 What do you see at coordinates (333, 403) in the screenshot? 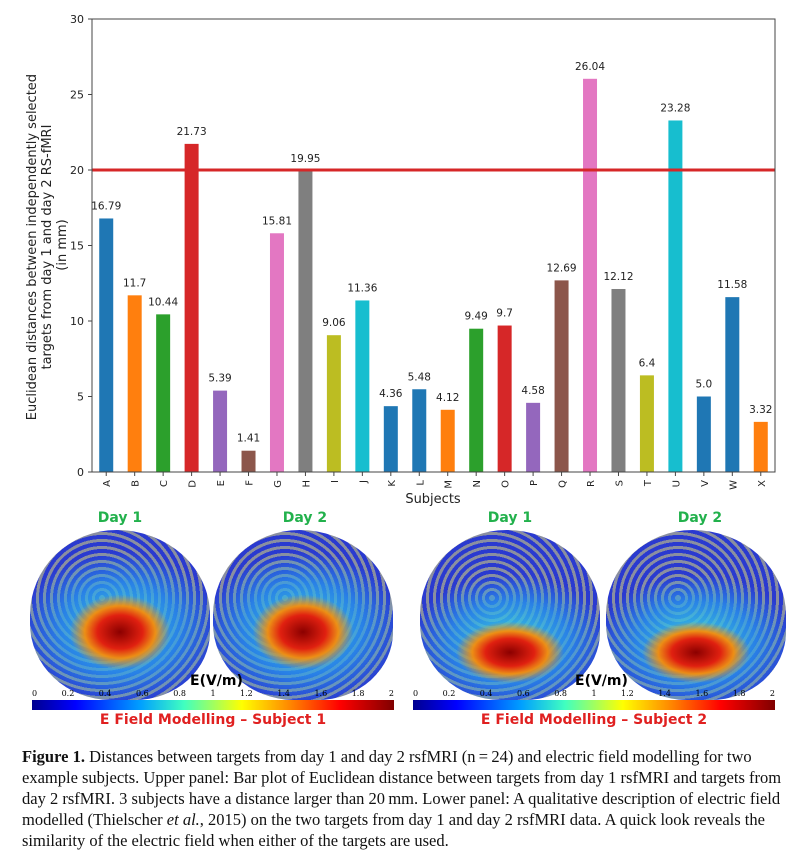
I see `bar-I` at bounding box center [333, 403].